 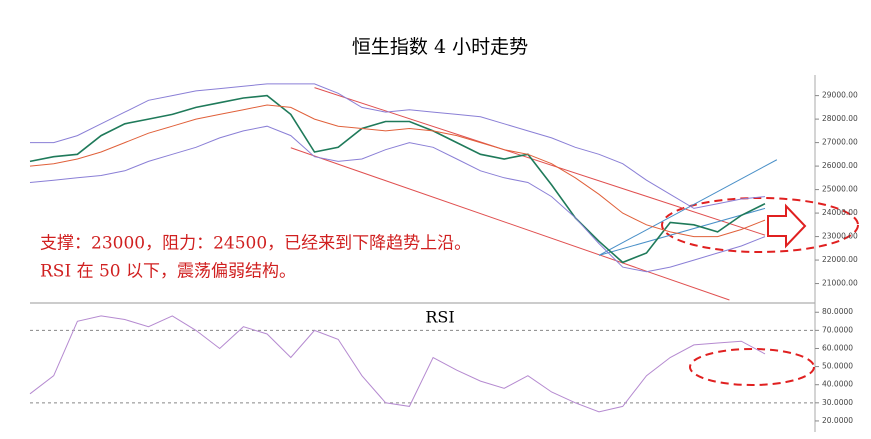 I want to click on annotation: 支撑：23000，阻力：24500，已经来到下降趋势上沿。, so click(x=255, y=244).